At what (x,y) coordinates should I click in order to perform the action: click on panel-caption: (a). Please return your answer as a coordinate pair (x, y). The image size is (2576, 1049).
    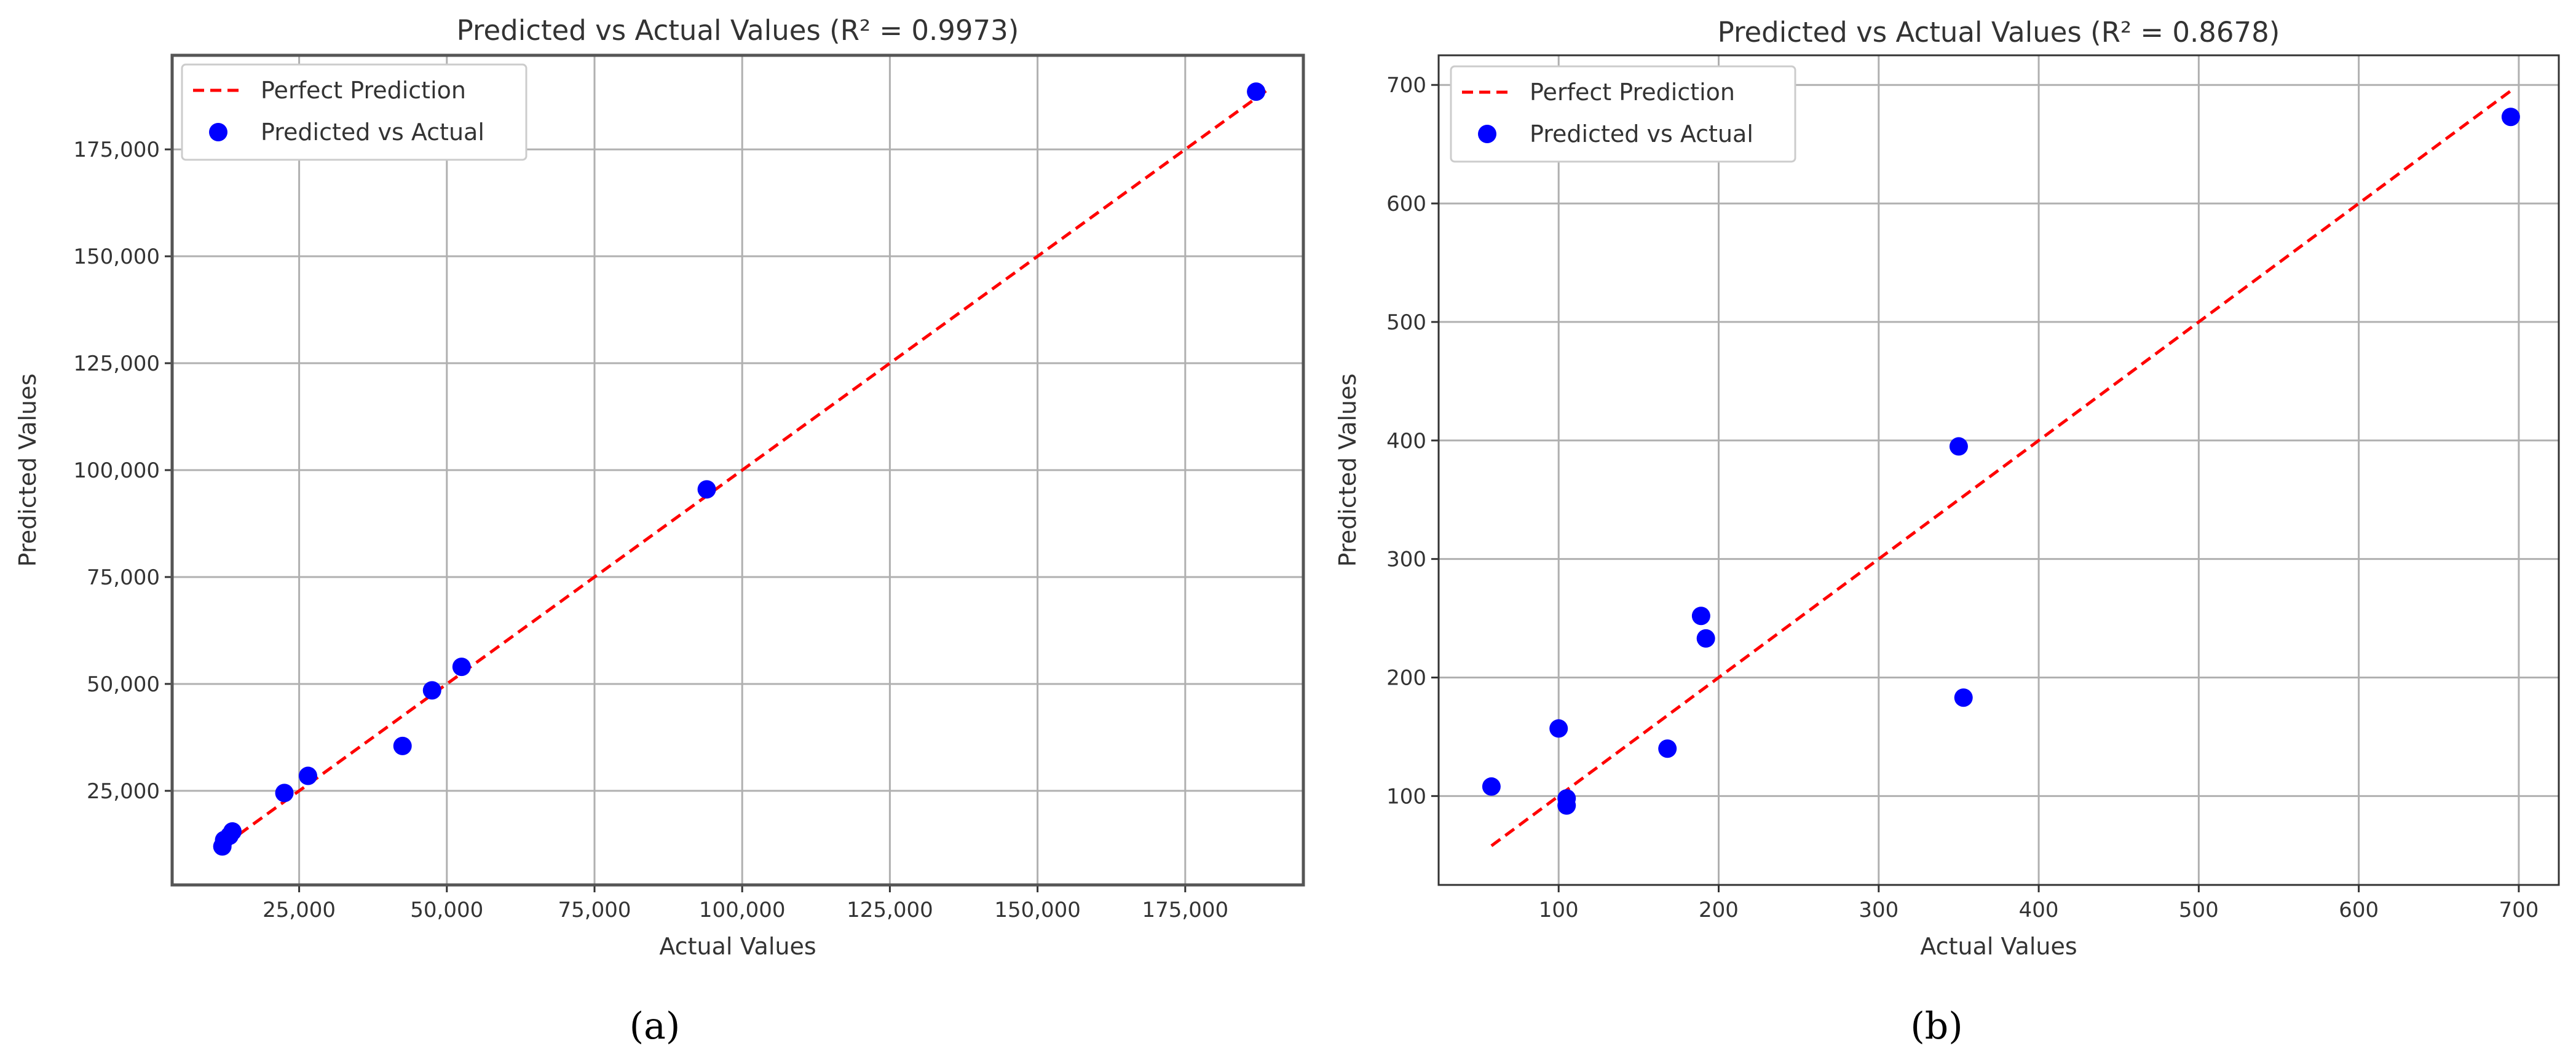
    Looking at the image, I should click on (655, 1026).